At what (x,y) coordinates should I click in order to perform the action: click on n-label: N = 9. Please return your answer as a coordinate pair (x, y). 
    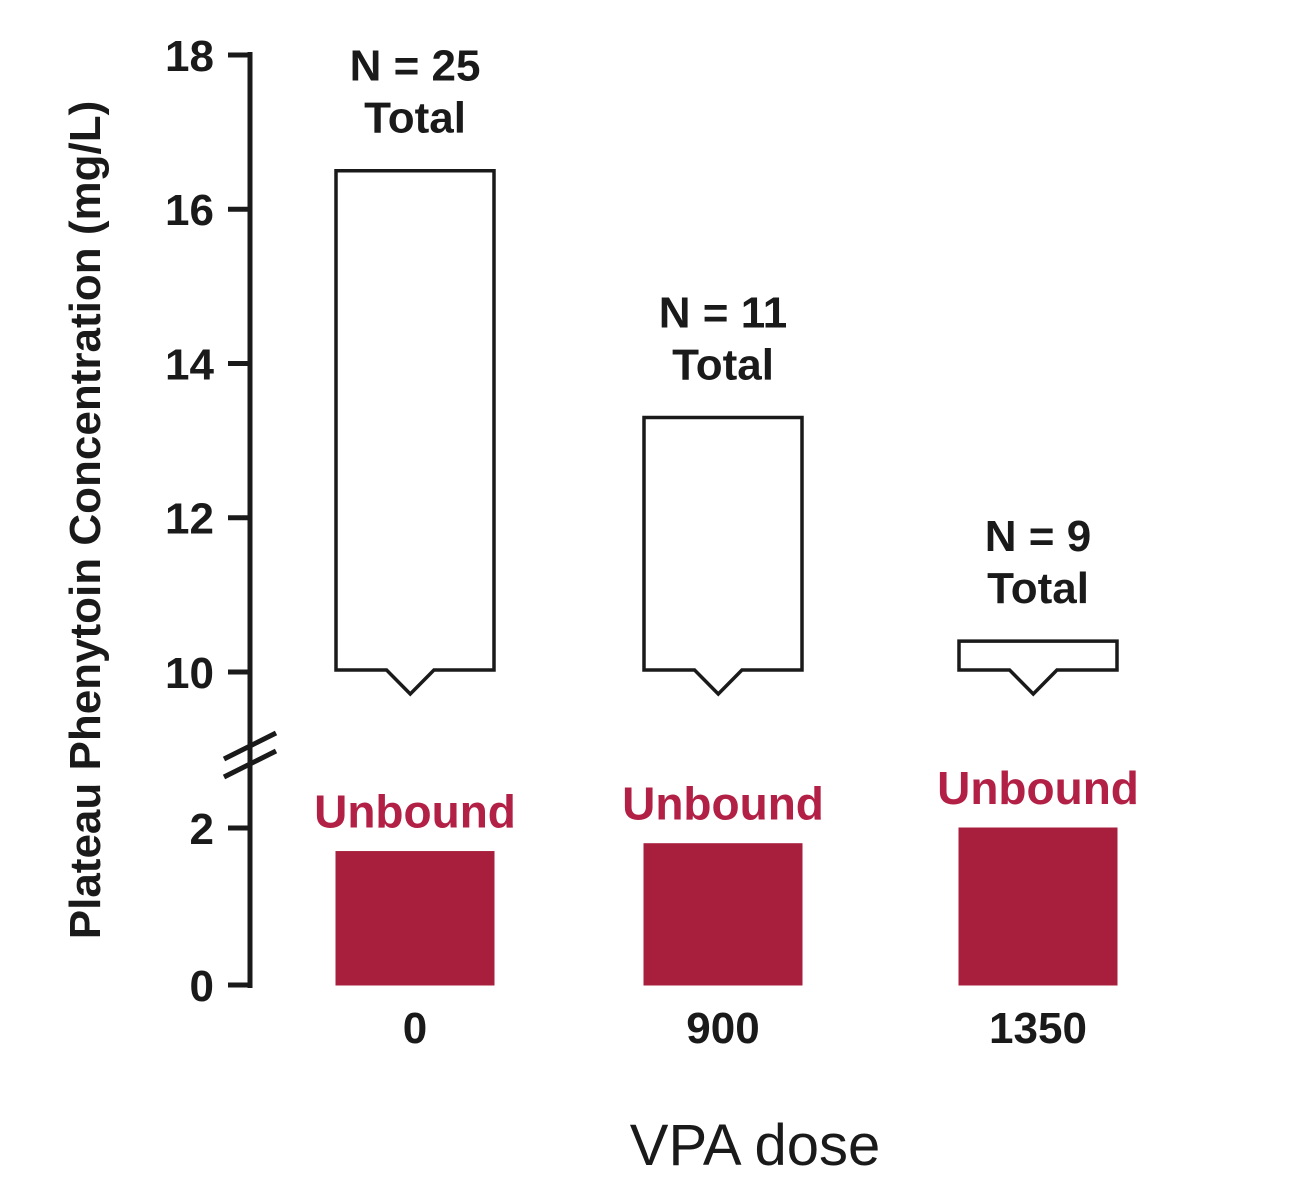
    Looking at the image, I should click on (1038, 536).